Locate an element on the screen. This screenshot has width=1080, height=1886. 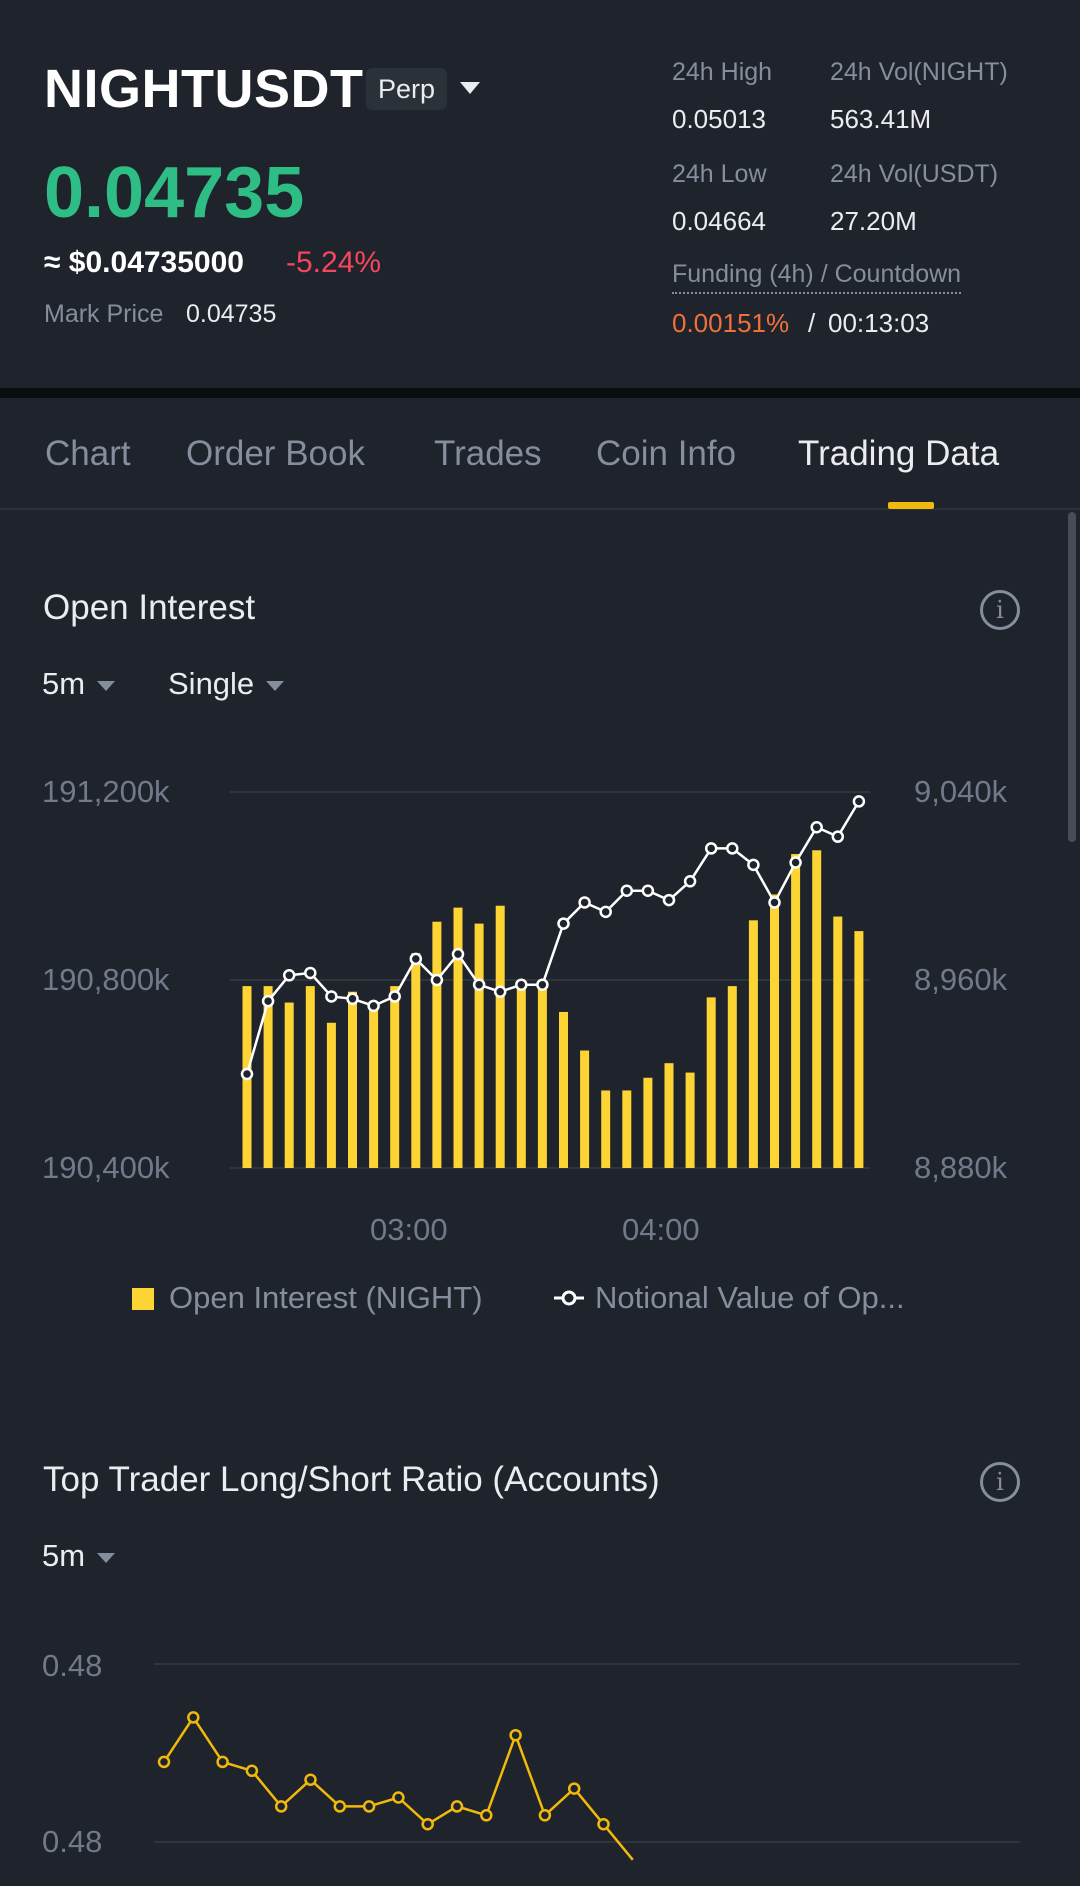
approx-usd-price: ≈ $0.04735000 is located at coordinates (144, 262).